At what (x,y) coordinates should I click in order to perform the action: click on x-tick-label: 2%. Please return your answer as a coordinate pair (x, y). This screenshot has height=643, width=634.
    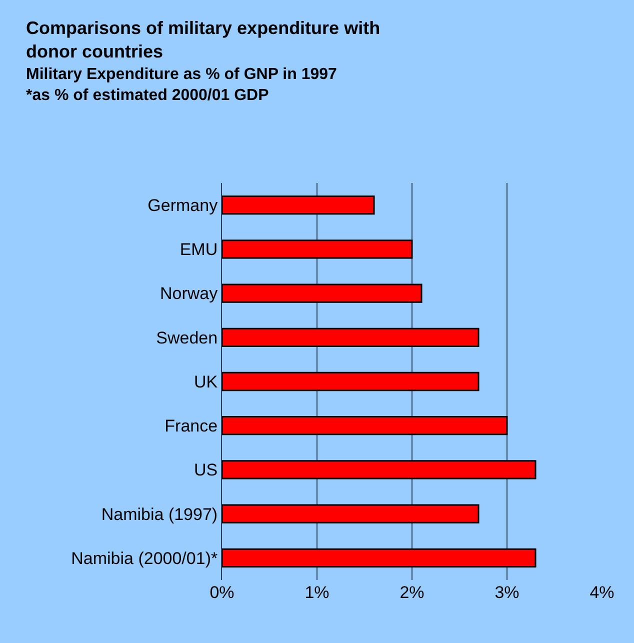
    Looking at the image, I should click on (412, 592).